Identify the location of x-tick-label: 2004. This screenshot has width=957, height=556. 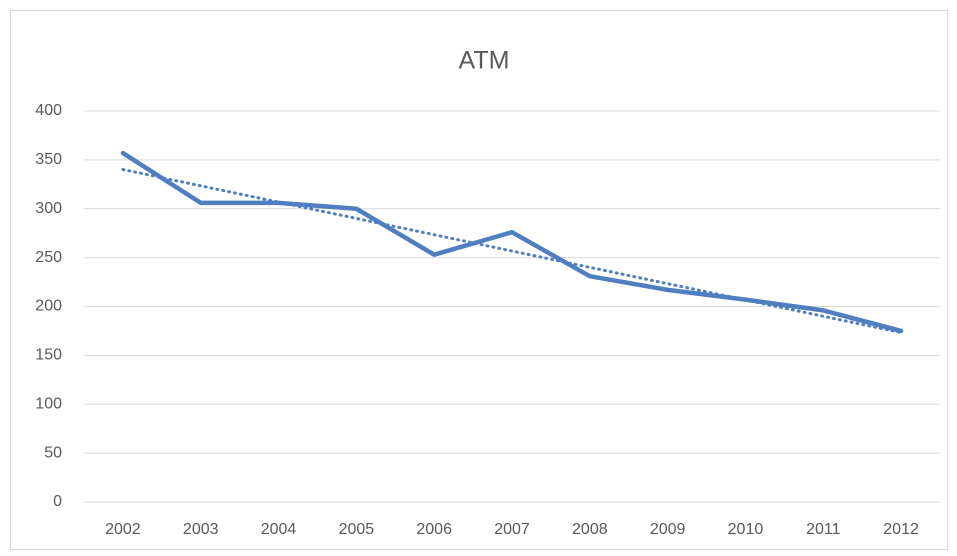
(279, 529).